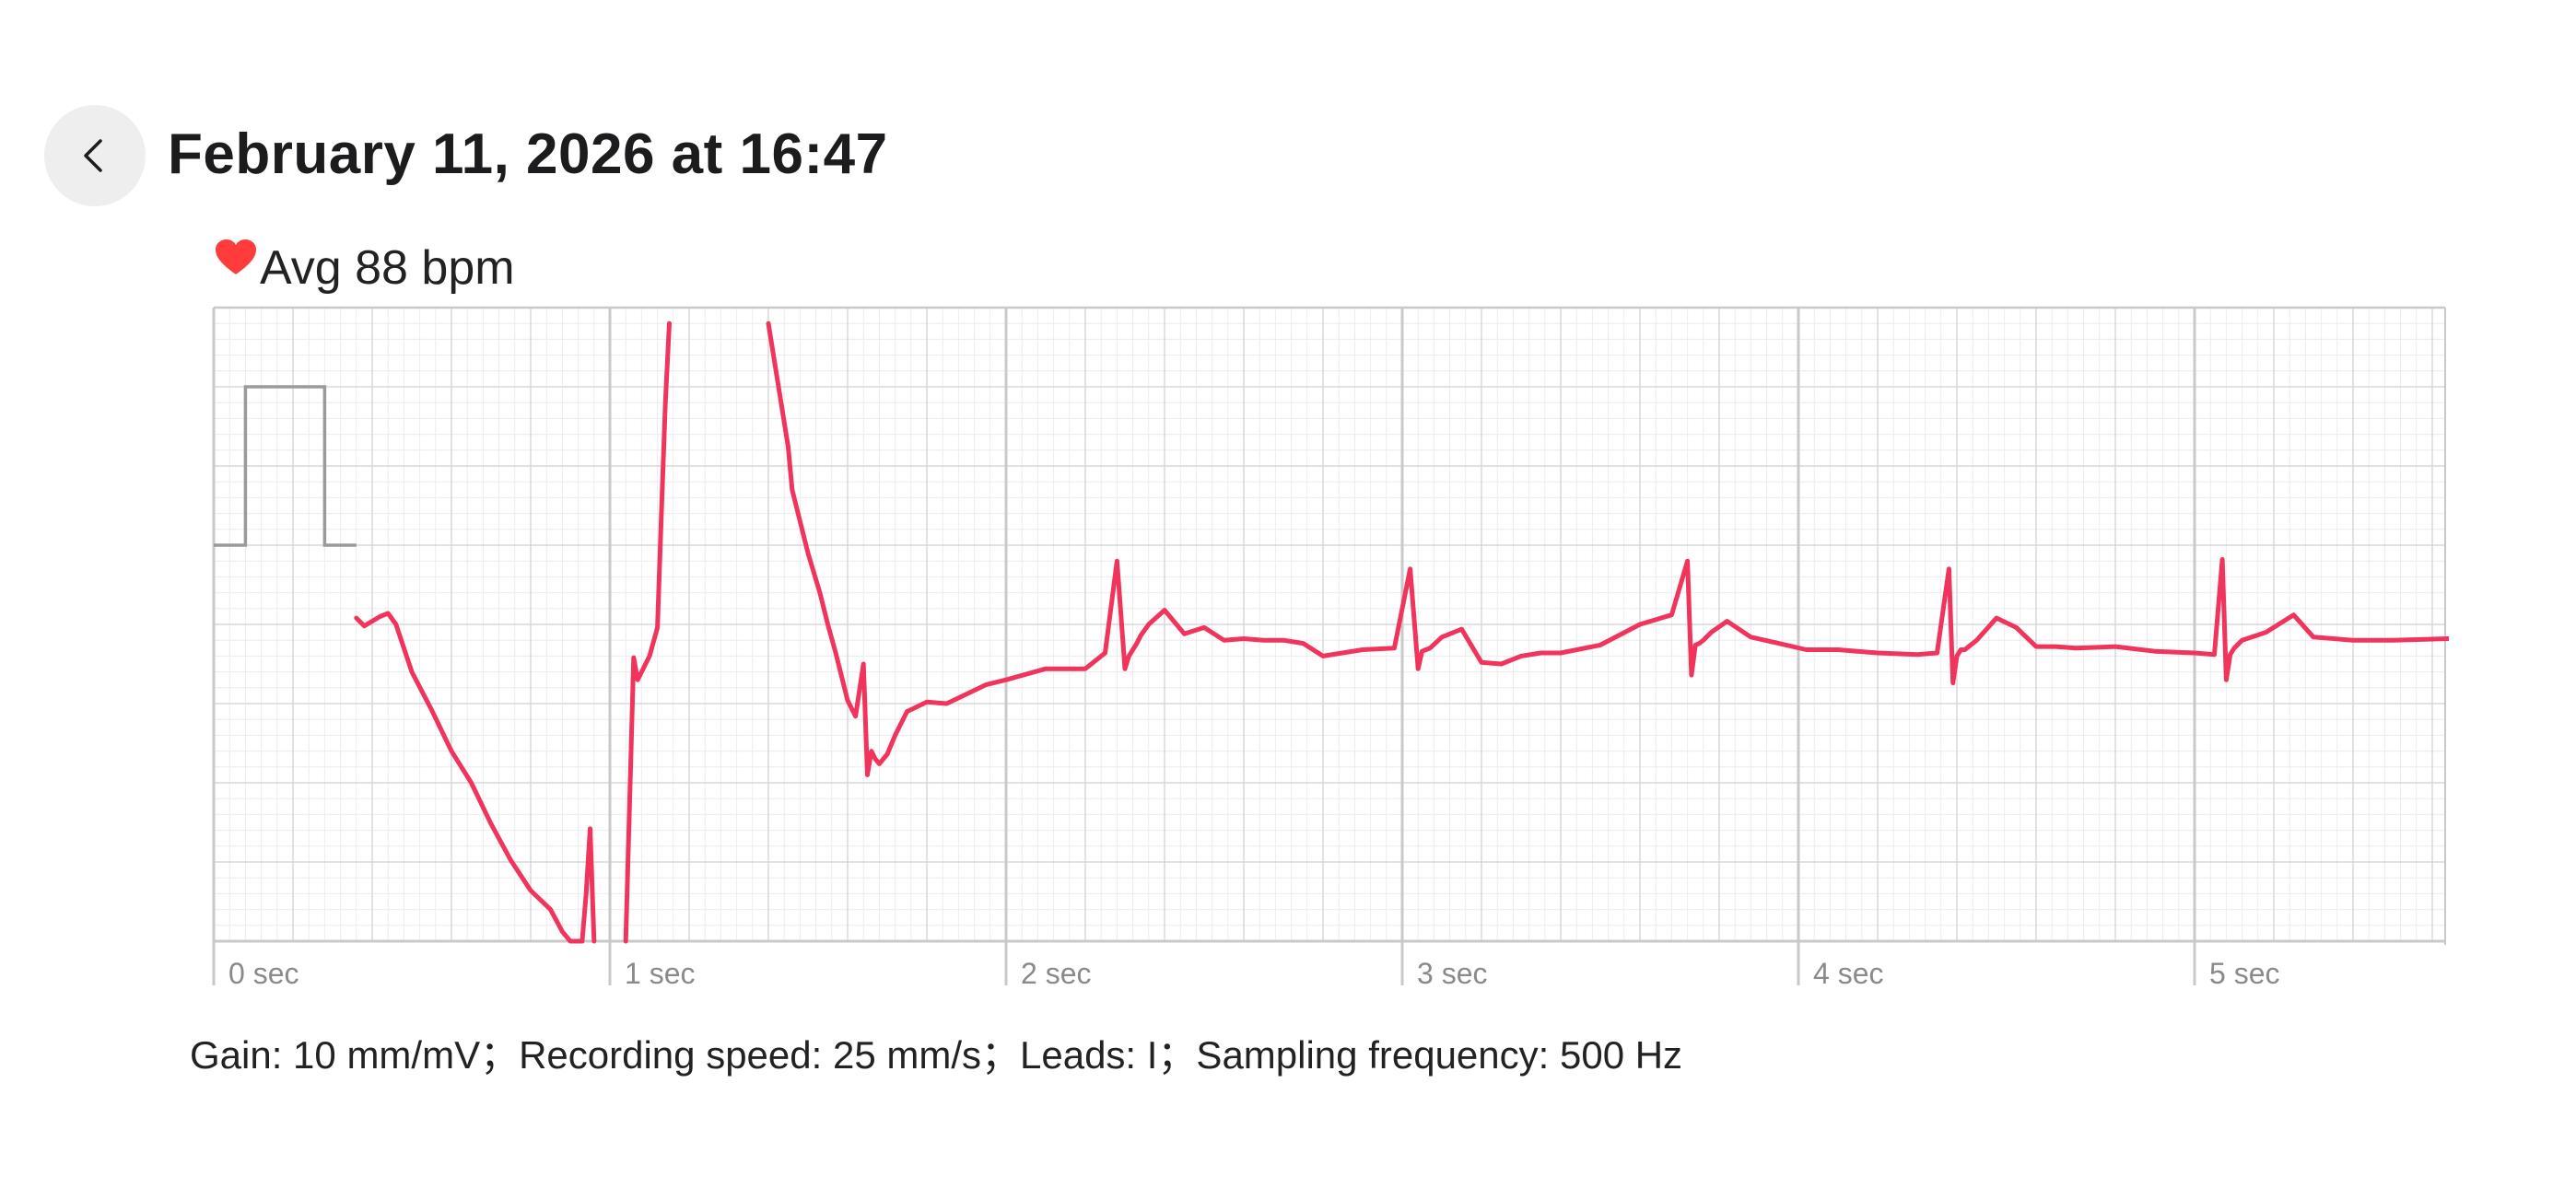  I want to click on back-button, so click(95, 155).